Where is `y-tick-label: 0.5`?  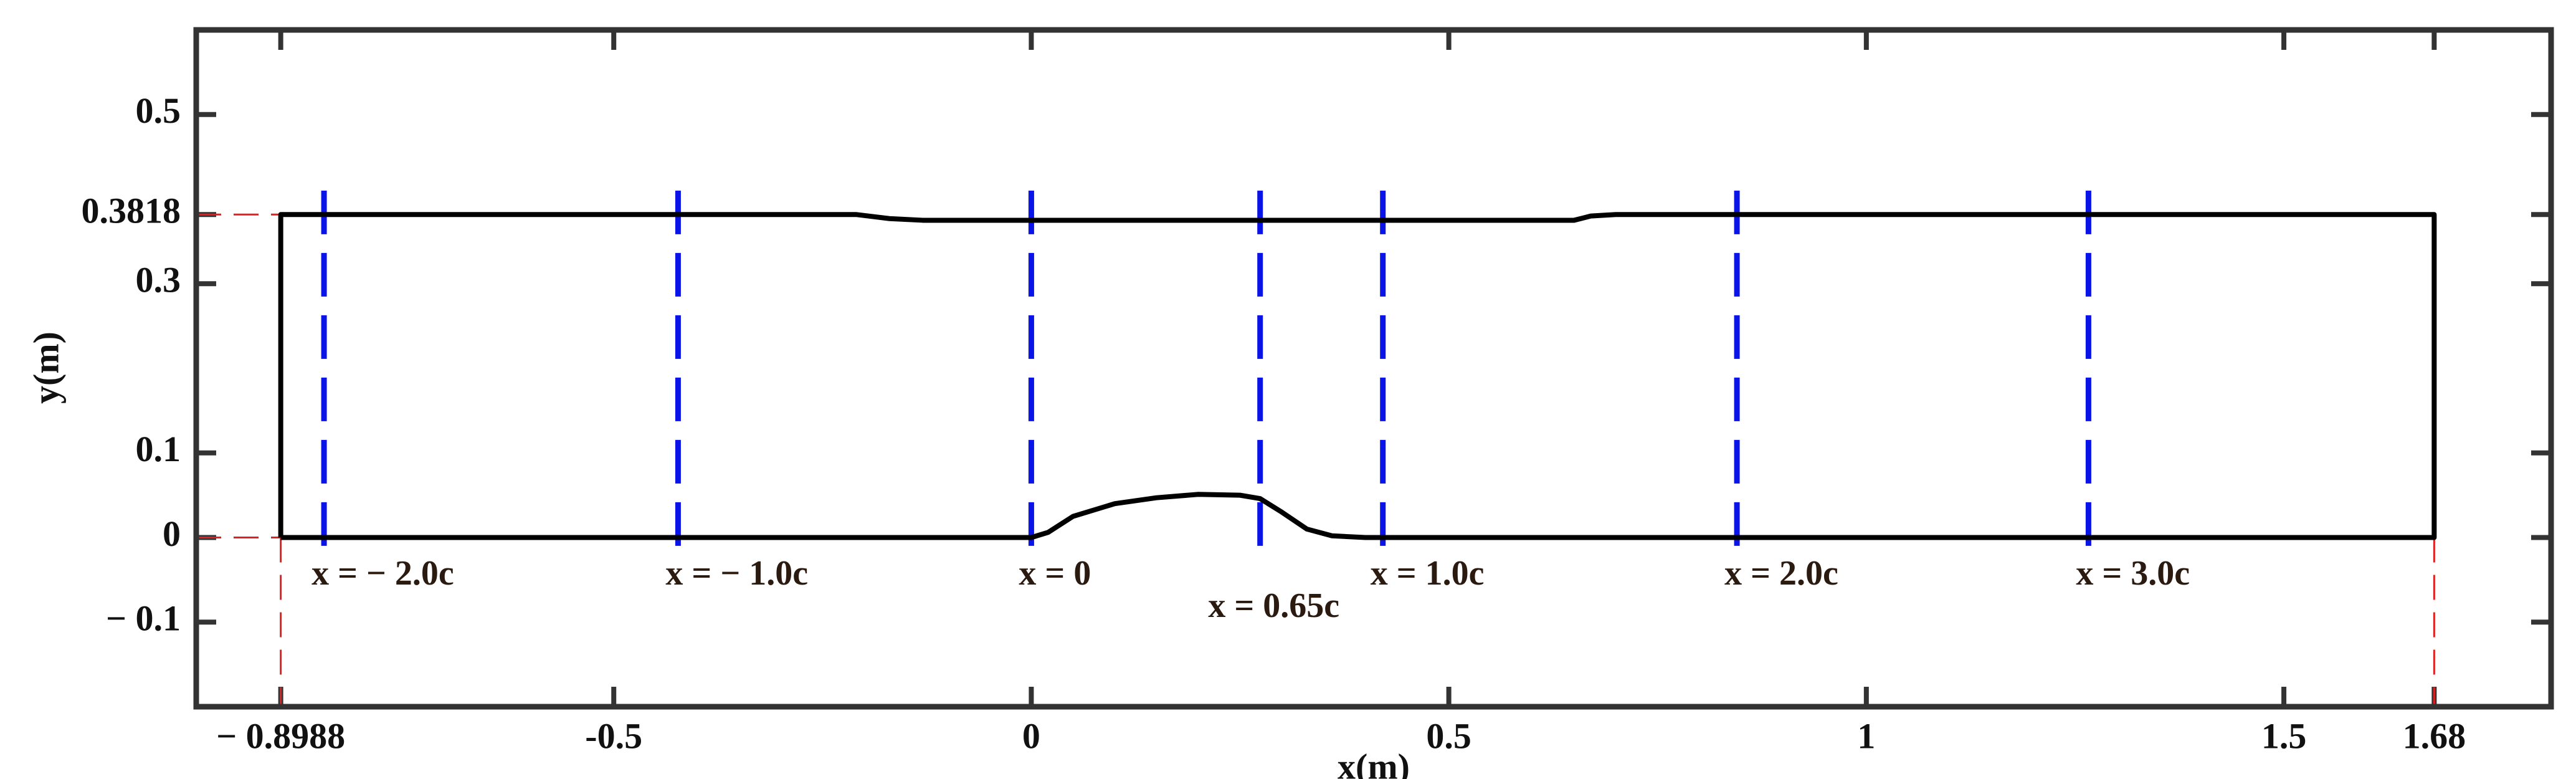 y-tick-label: 0.5 is located at coordinates (158, 110).